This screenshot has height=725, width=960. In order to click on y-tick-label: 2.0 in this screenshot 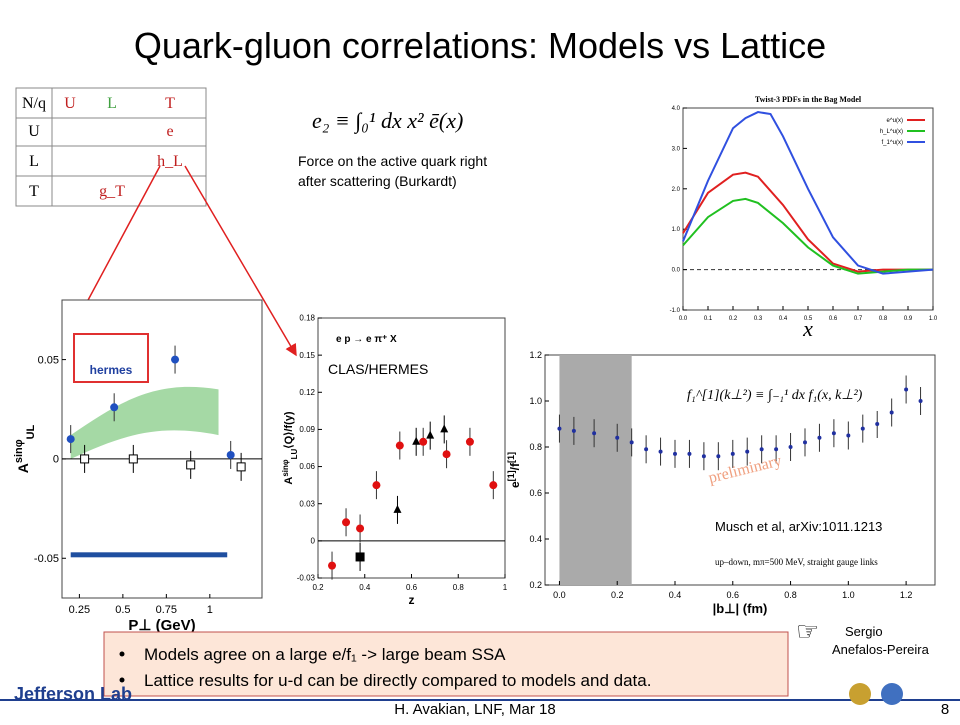, I will do `click(676, 190)`.